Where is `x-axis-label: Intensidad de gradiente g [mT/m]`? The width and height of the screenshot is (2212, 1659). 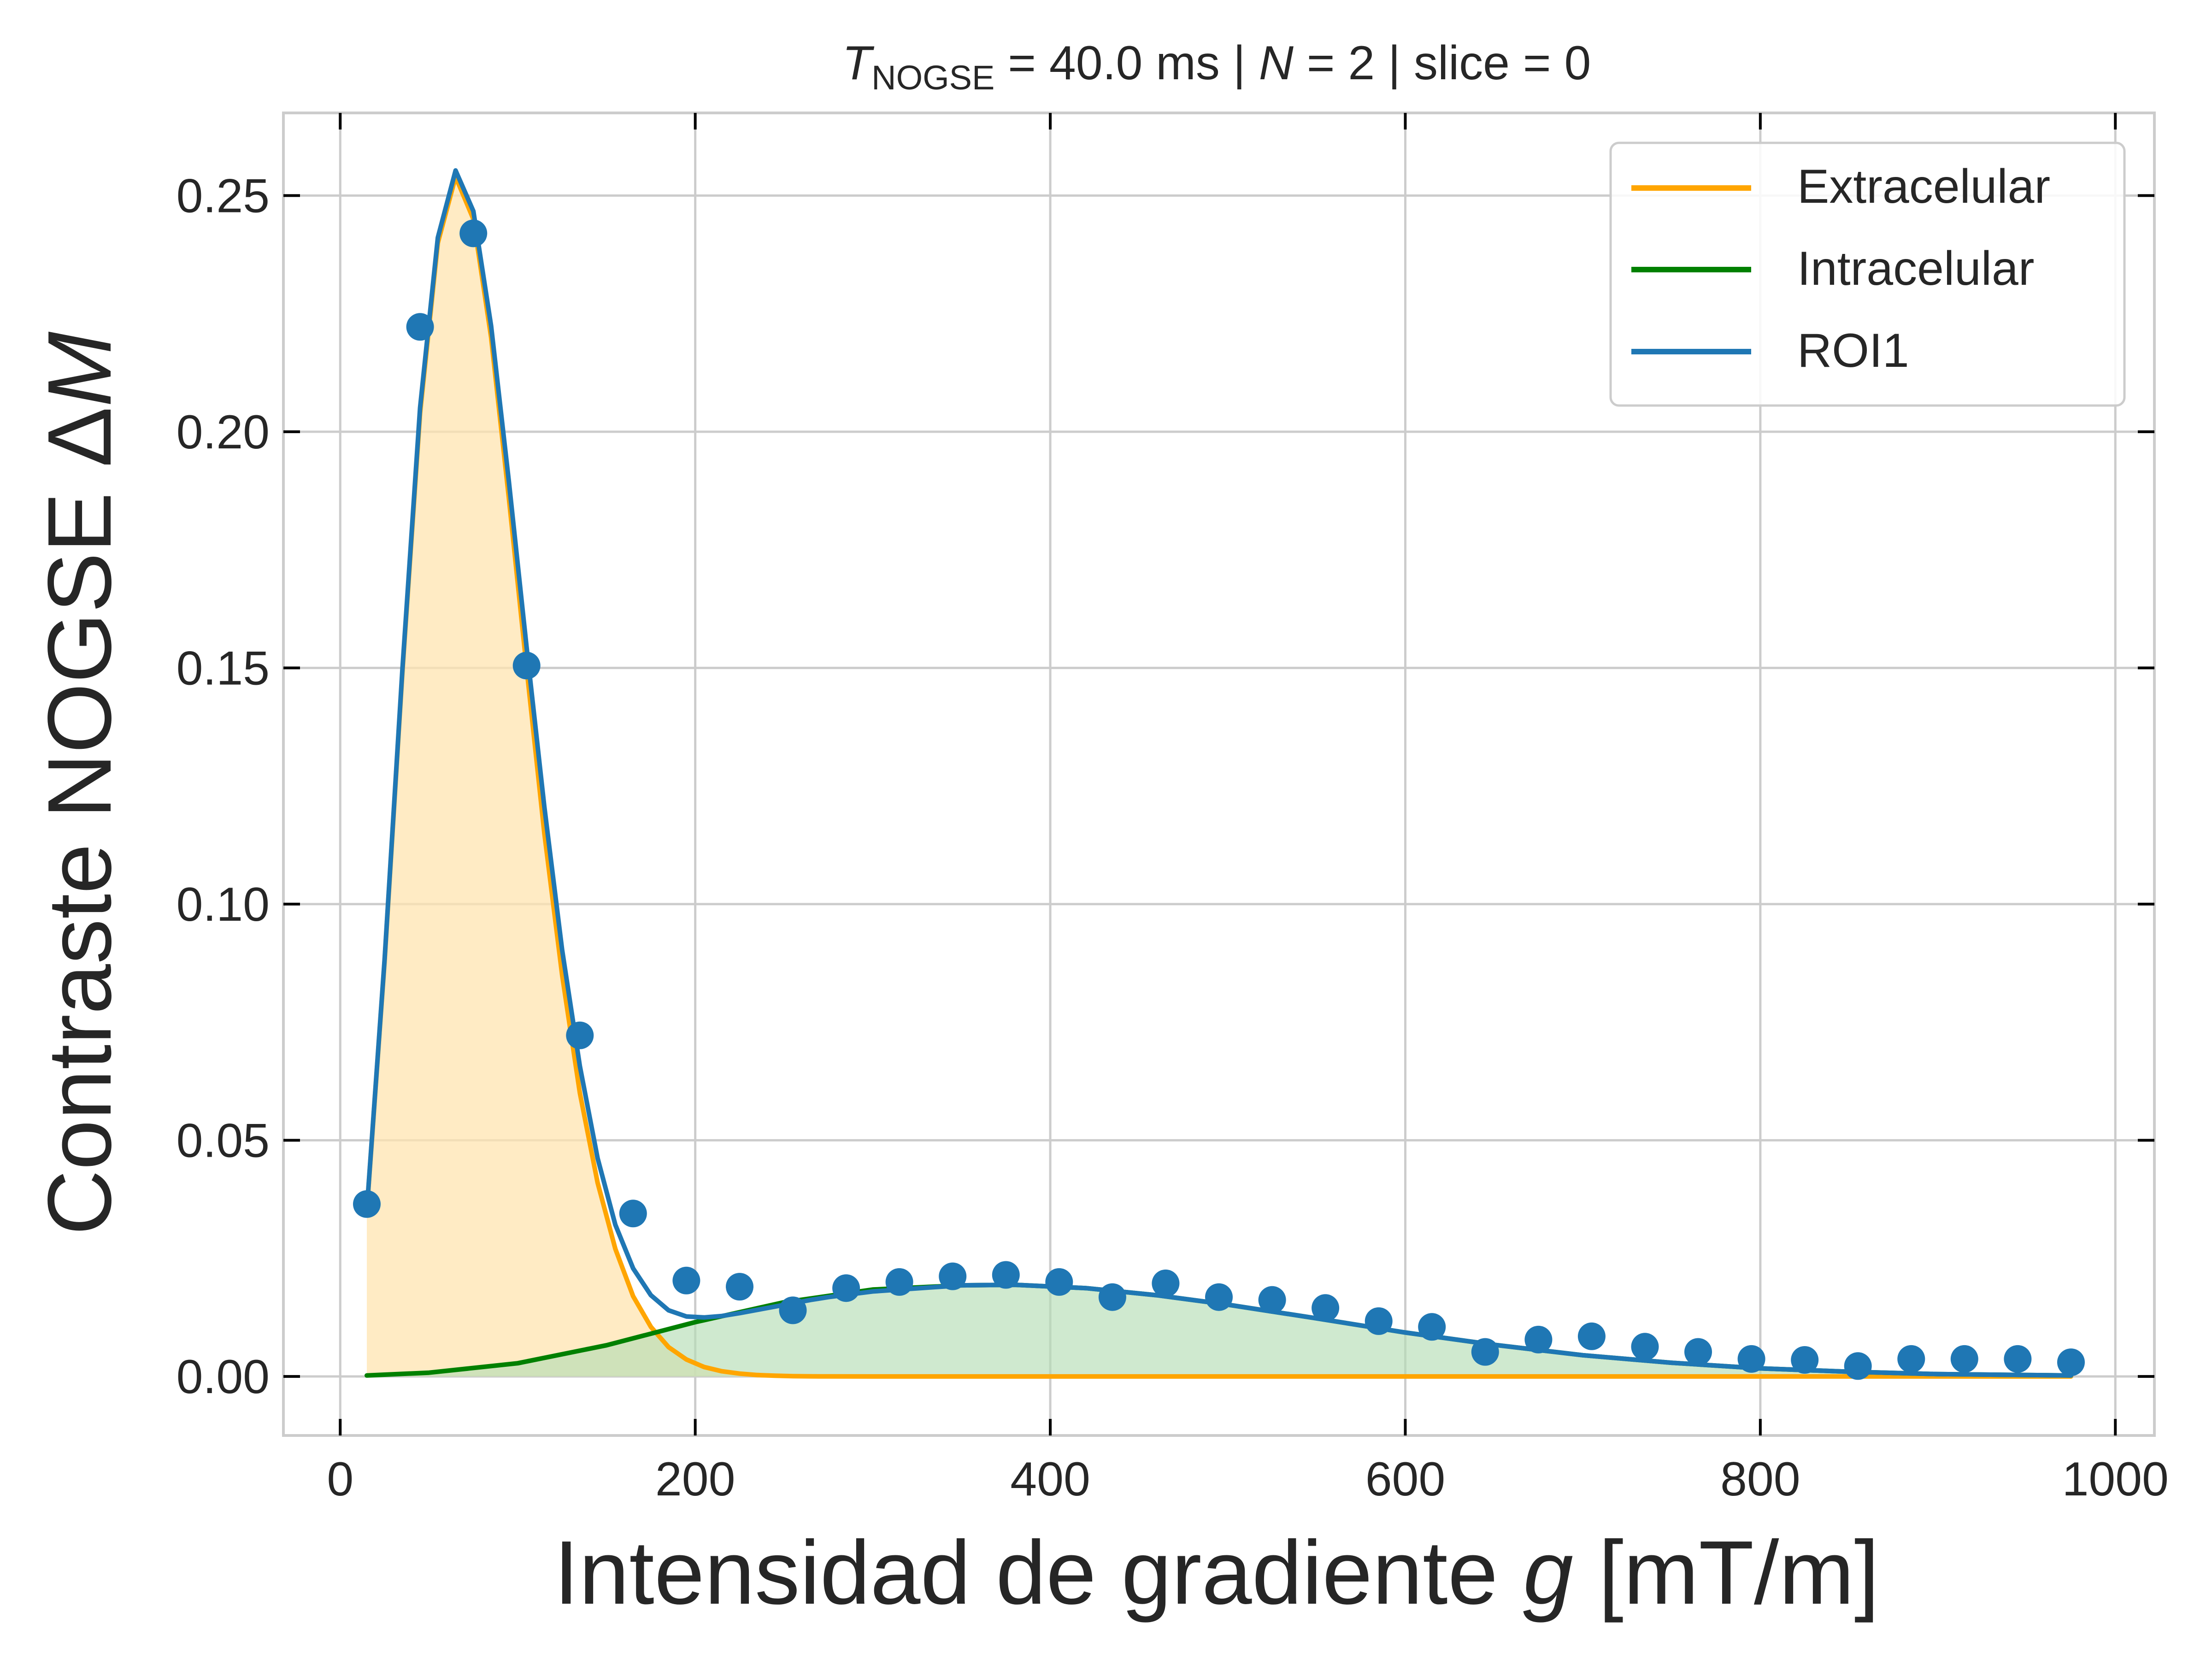 x-axis-label: Intensidad de gradiente g [mT/m] is located at coordinates (1216, 1572).